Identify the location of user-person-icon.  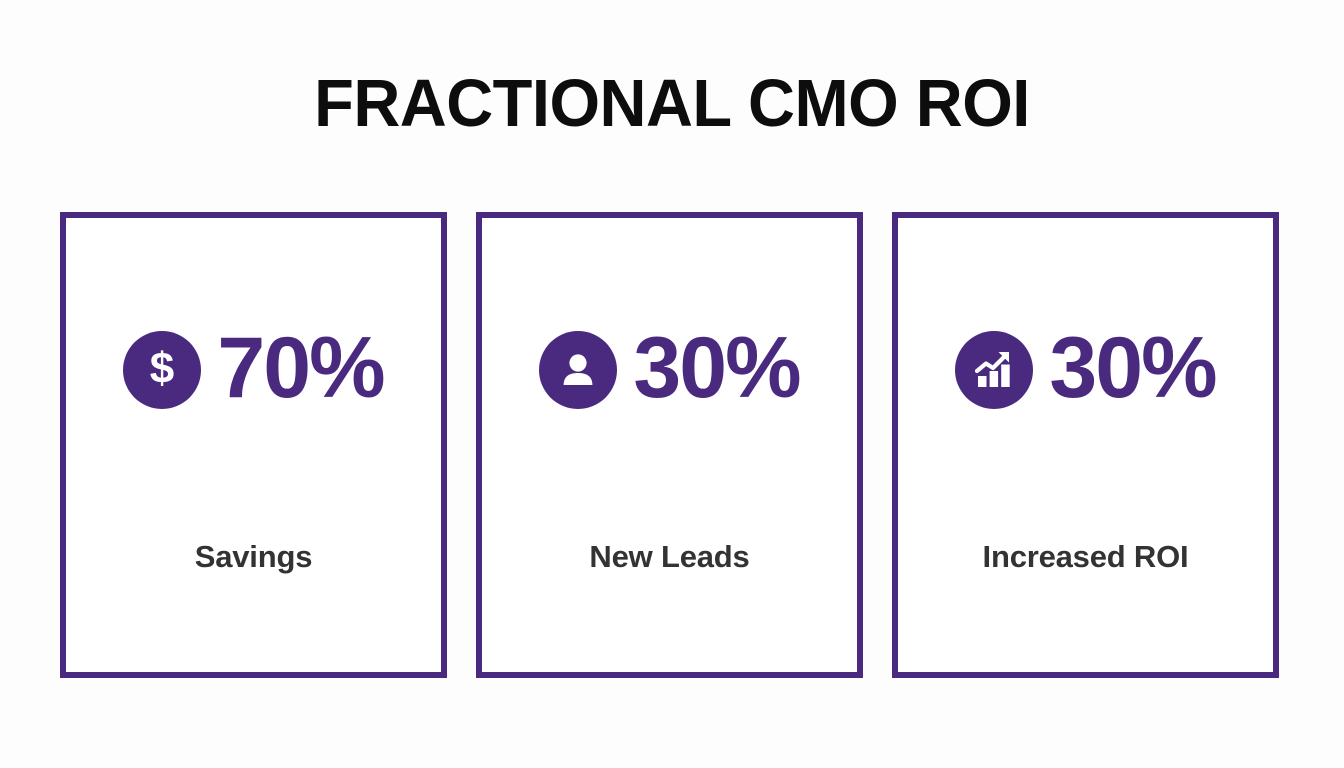
(578, 370).